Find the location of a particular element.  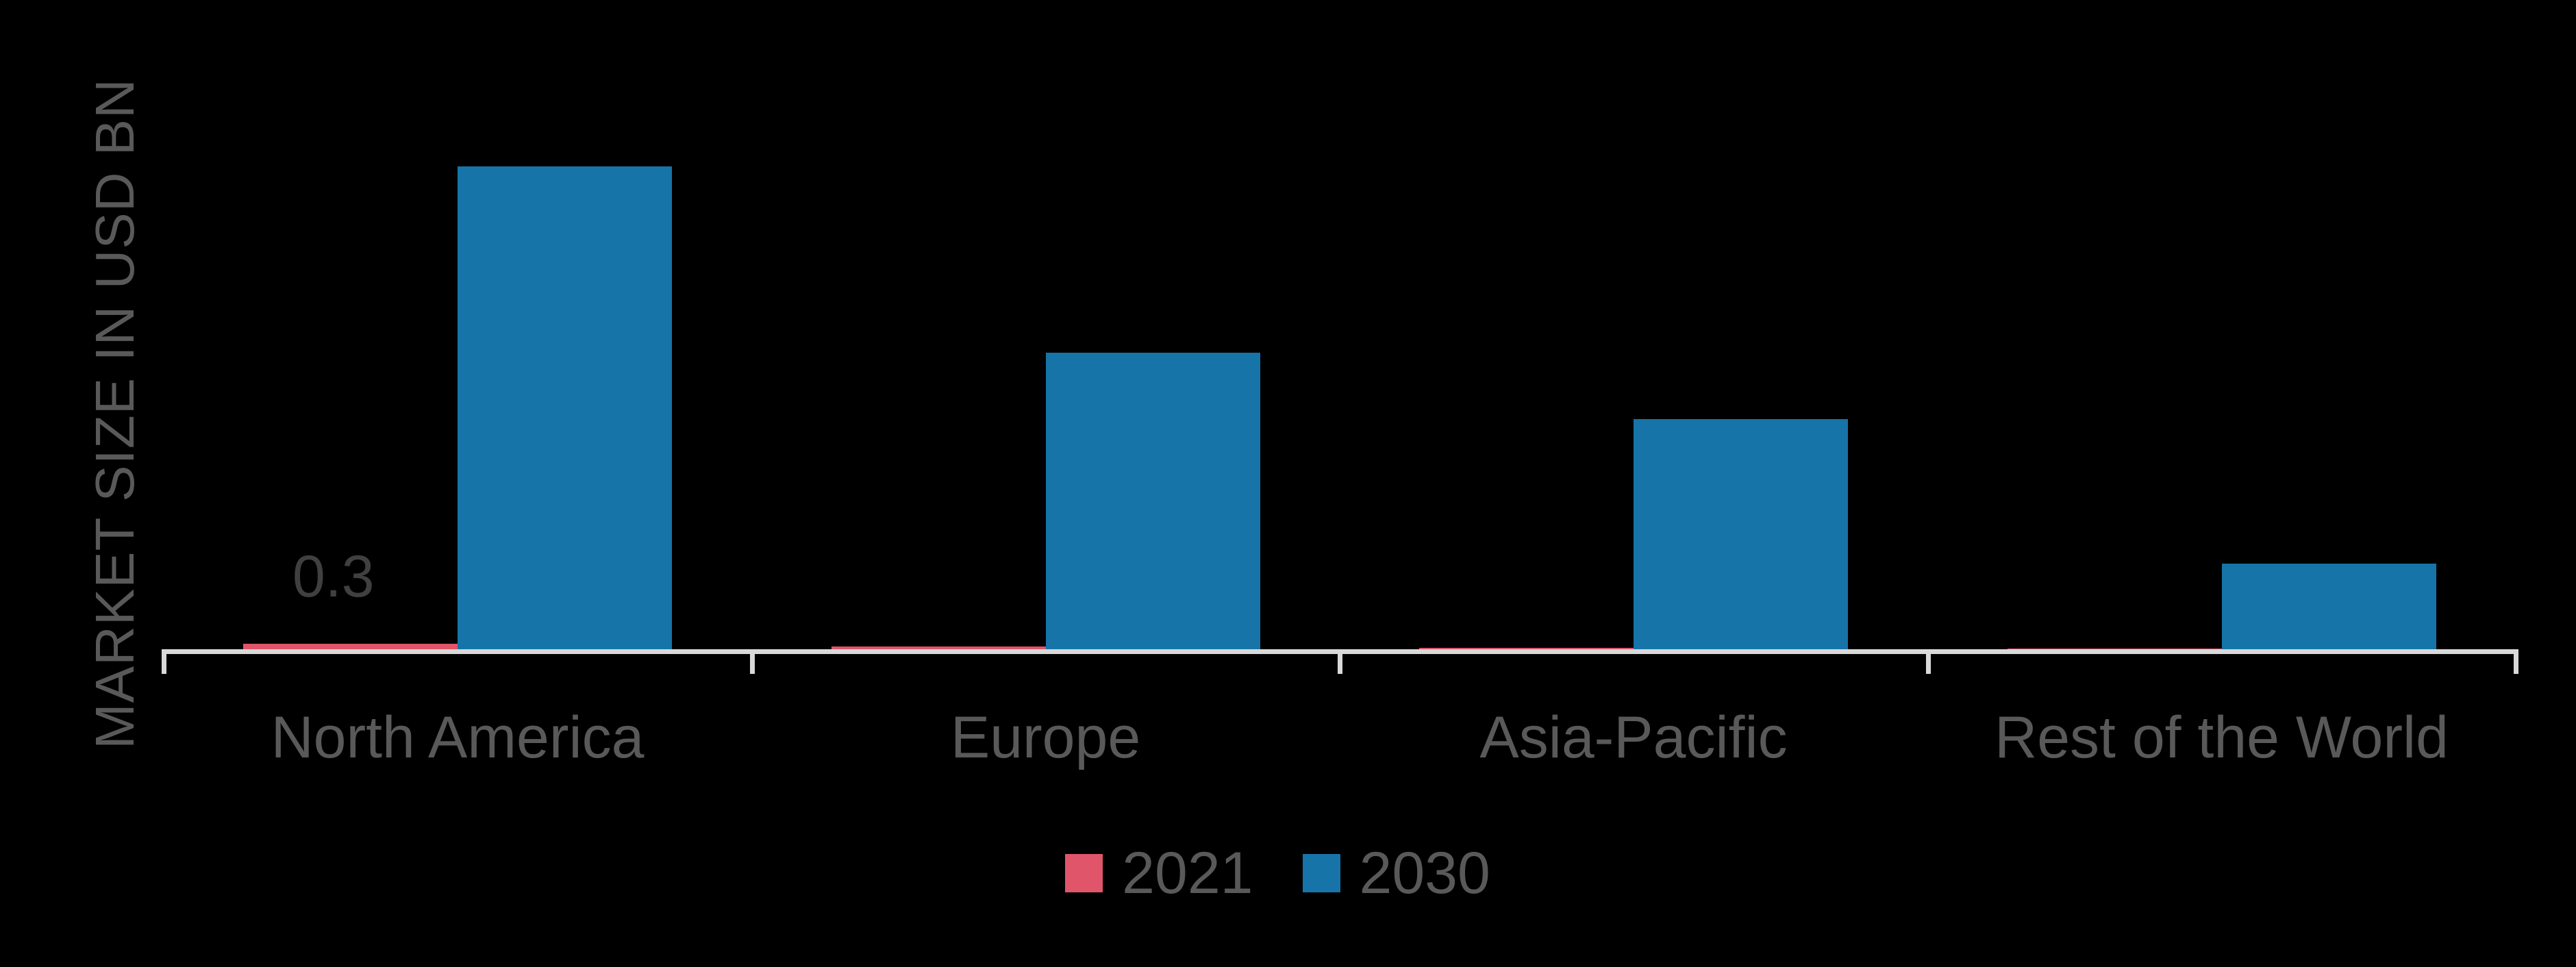

bar-europe-2030 is located at coordinates (1152, 501).